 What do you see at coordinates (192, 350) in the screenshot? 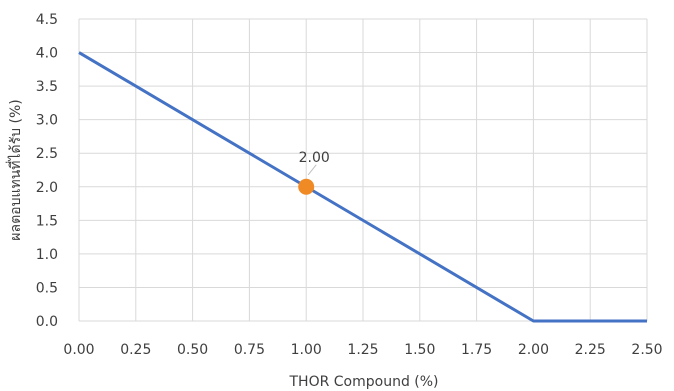
I see `x-tick-label: 0.50` at bounding box center [192, 350].